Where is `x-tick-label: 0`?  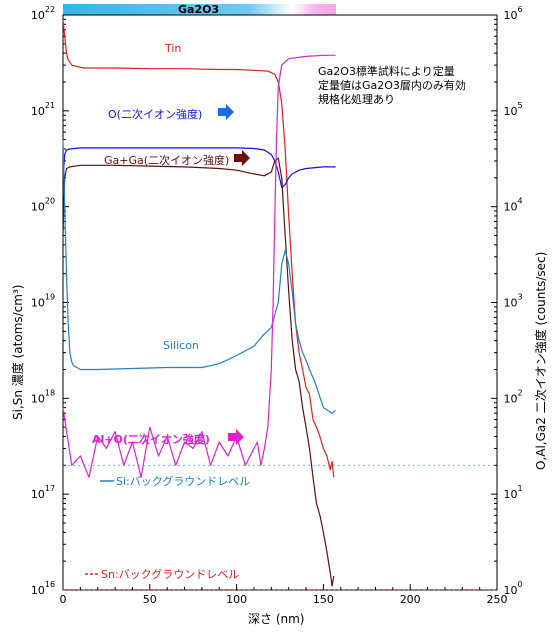 x-tick-label: 0 is located at coordinates (63, 599).